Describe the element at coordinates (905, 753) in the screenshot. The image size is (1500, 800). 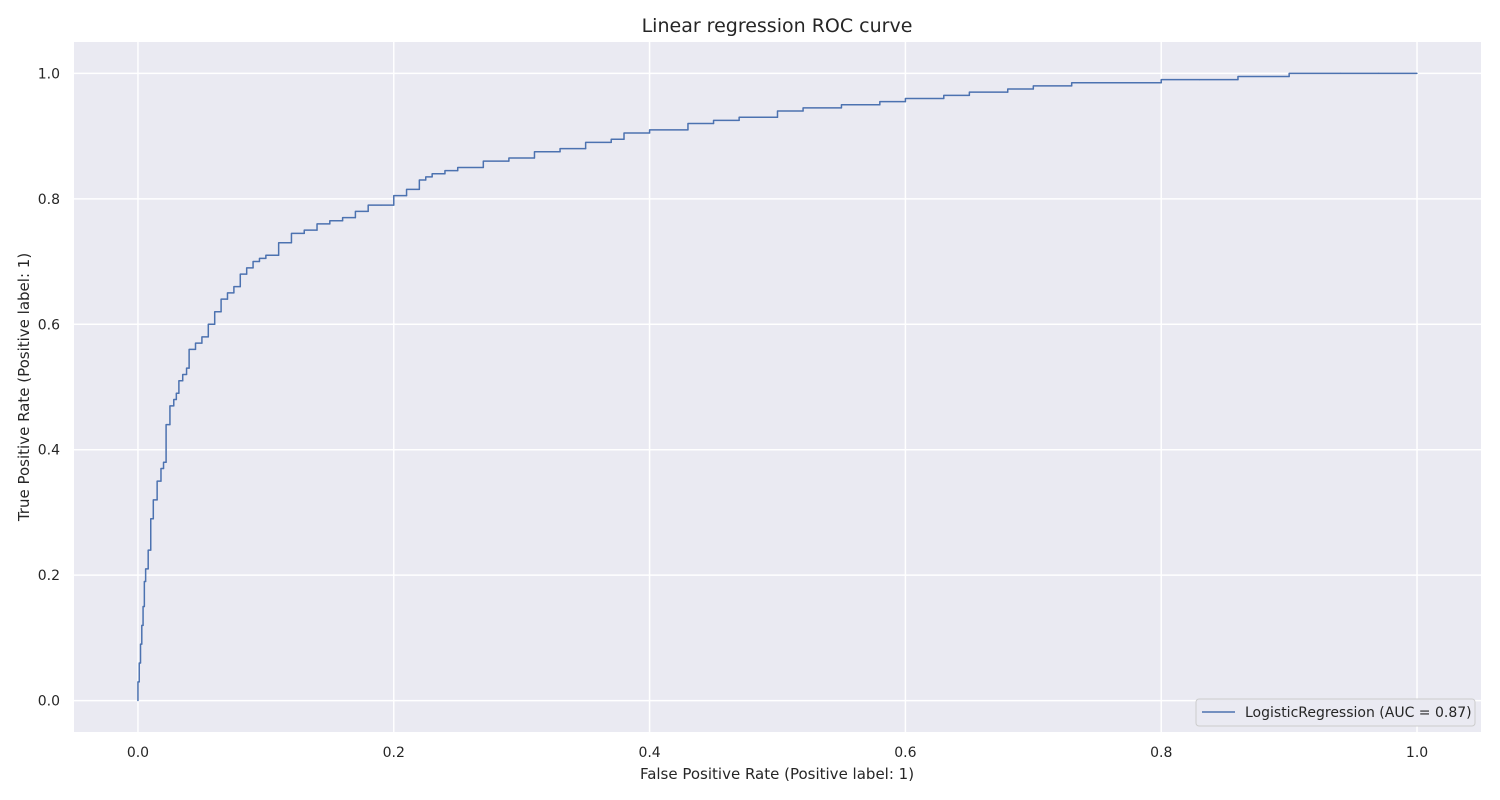
I see `x-tick-label: 0.6` at that location.